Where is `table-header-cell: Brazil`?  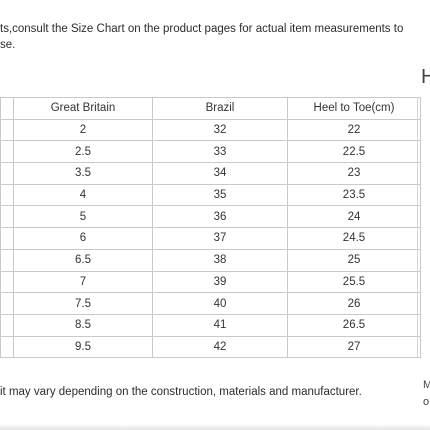 table-header-cell: Brazil is located at coordinates (220, 108).